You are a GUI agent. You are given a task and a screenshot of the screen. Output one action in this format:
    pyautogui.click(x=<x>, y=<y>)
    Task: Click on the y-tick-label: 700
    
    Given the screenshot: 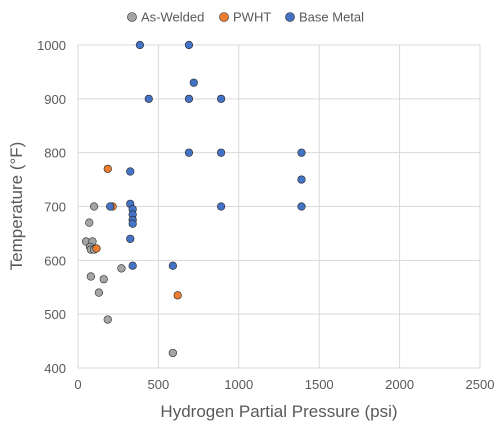 What is the action you would take?
    pyautogui.click(x=55, y=207)
    